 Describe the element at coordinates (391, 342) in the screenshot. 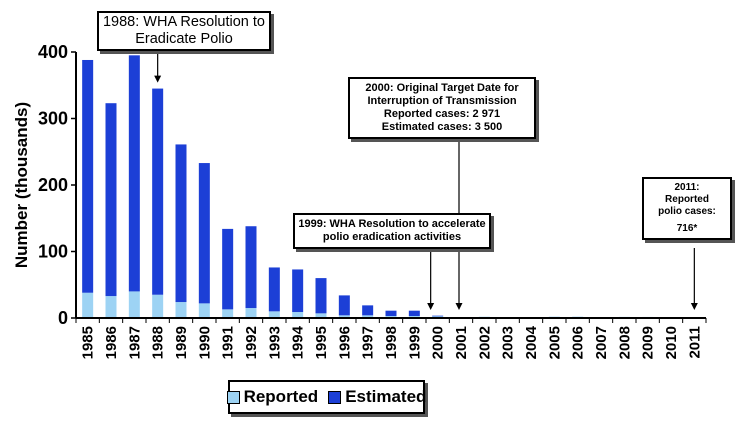

I see `x-tick-label: 1998` at that location.